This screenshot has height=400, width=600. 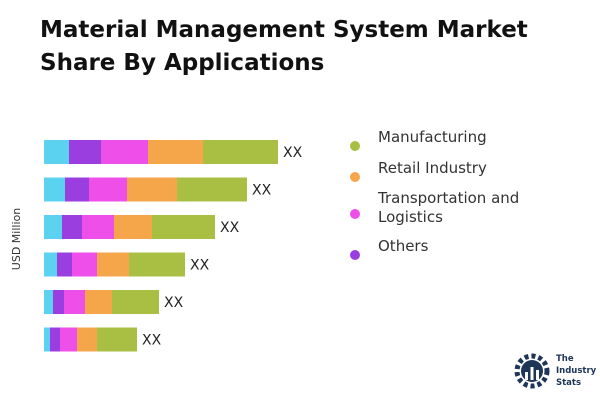 What do you see at coordinates (432, 137) in the screenshot?
I see `legend-label: Manufacturing` at bounding box center [432, 137].